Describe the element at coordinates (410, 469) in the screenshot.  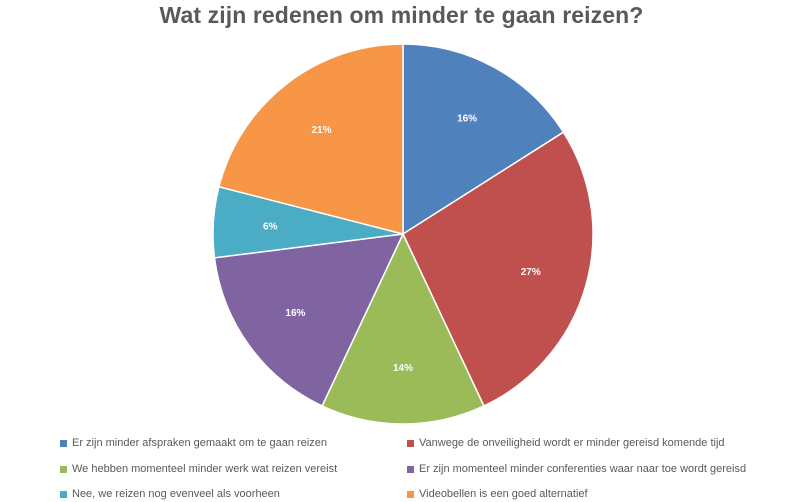
I see `legend-swatch-conferenties` at that location.